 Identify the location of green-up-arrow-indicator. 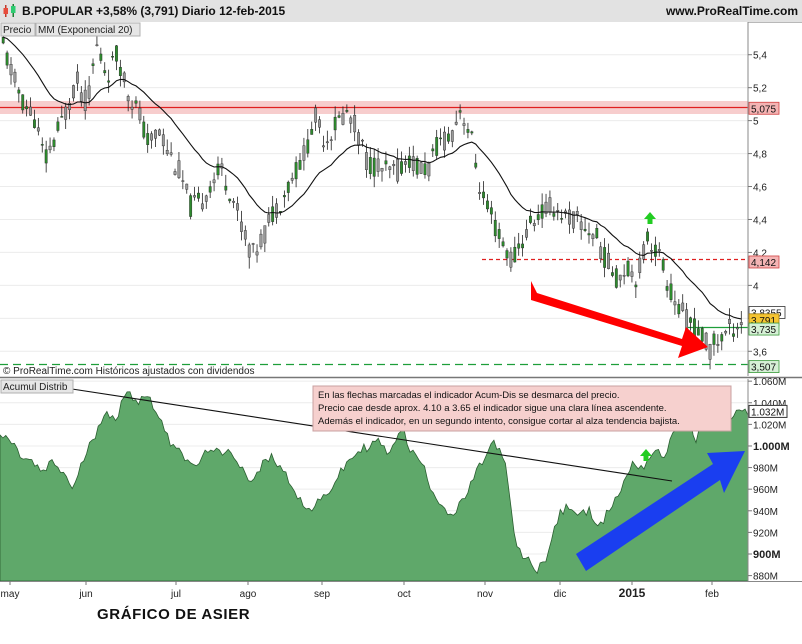
(646, 455).